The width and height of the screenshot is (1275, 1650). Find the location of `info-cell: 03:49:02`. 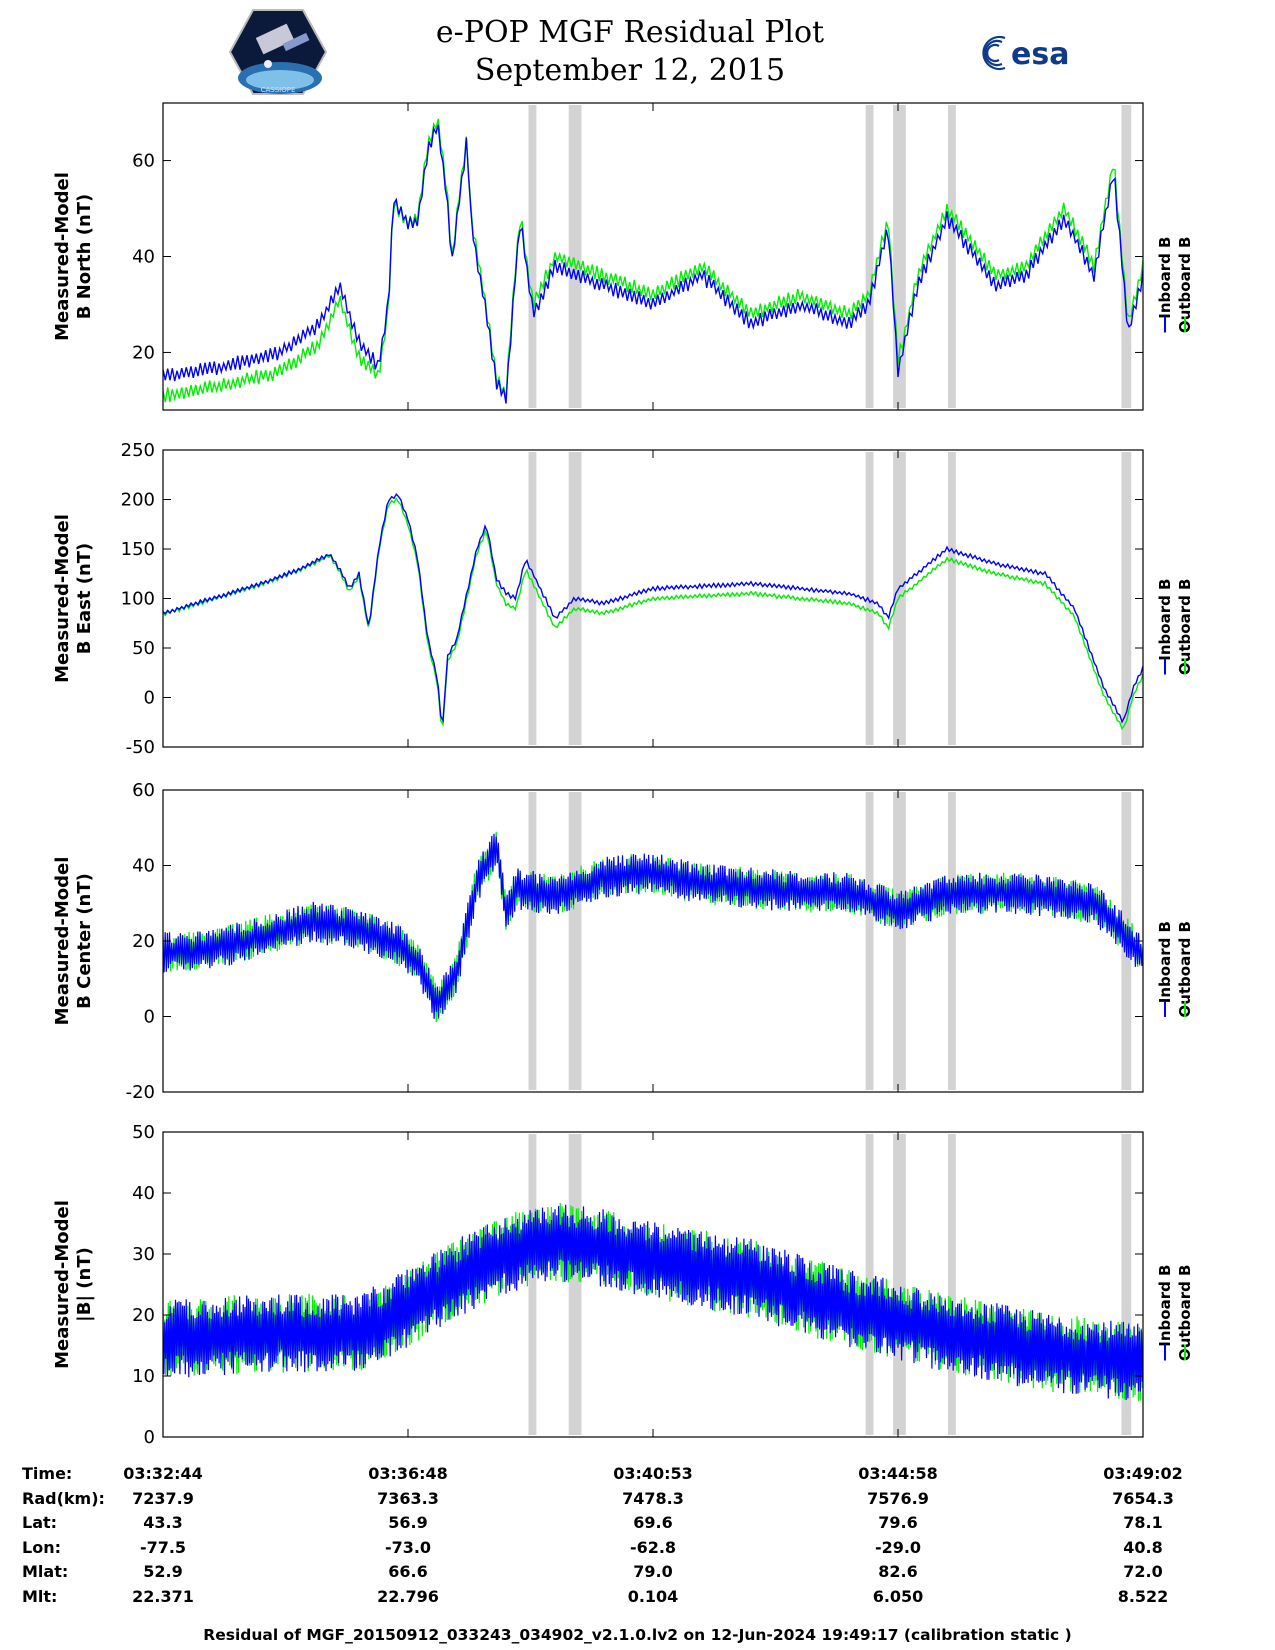

info-cell: 03:49:02 is located at coordinates (1143, 1473).